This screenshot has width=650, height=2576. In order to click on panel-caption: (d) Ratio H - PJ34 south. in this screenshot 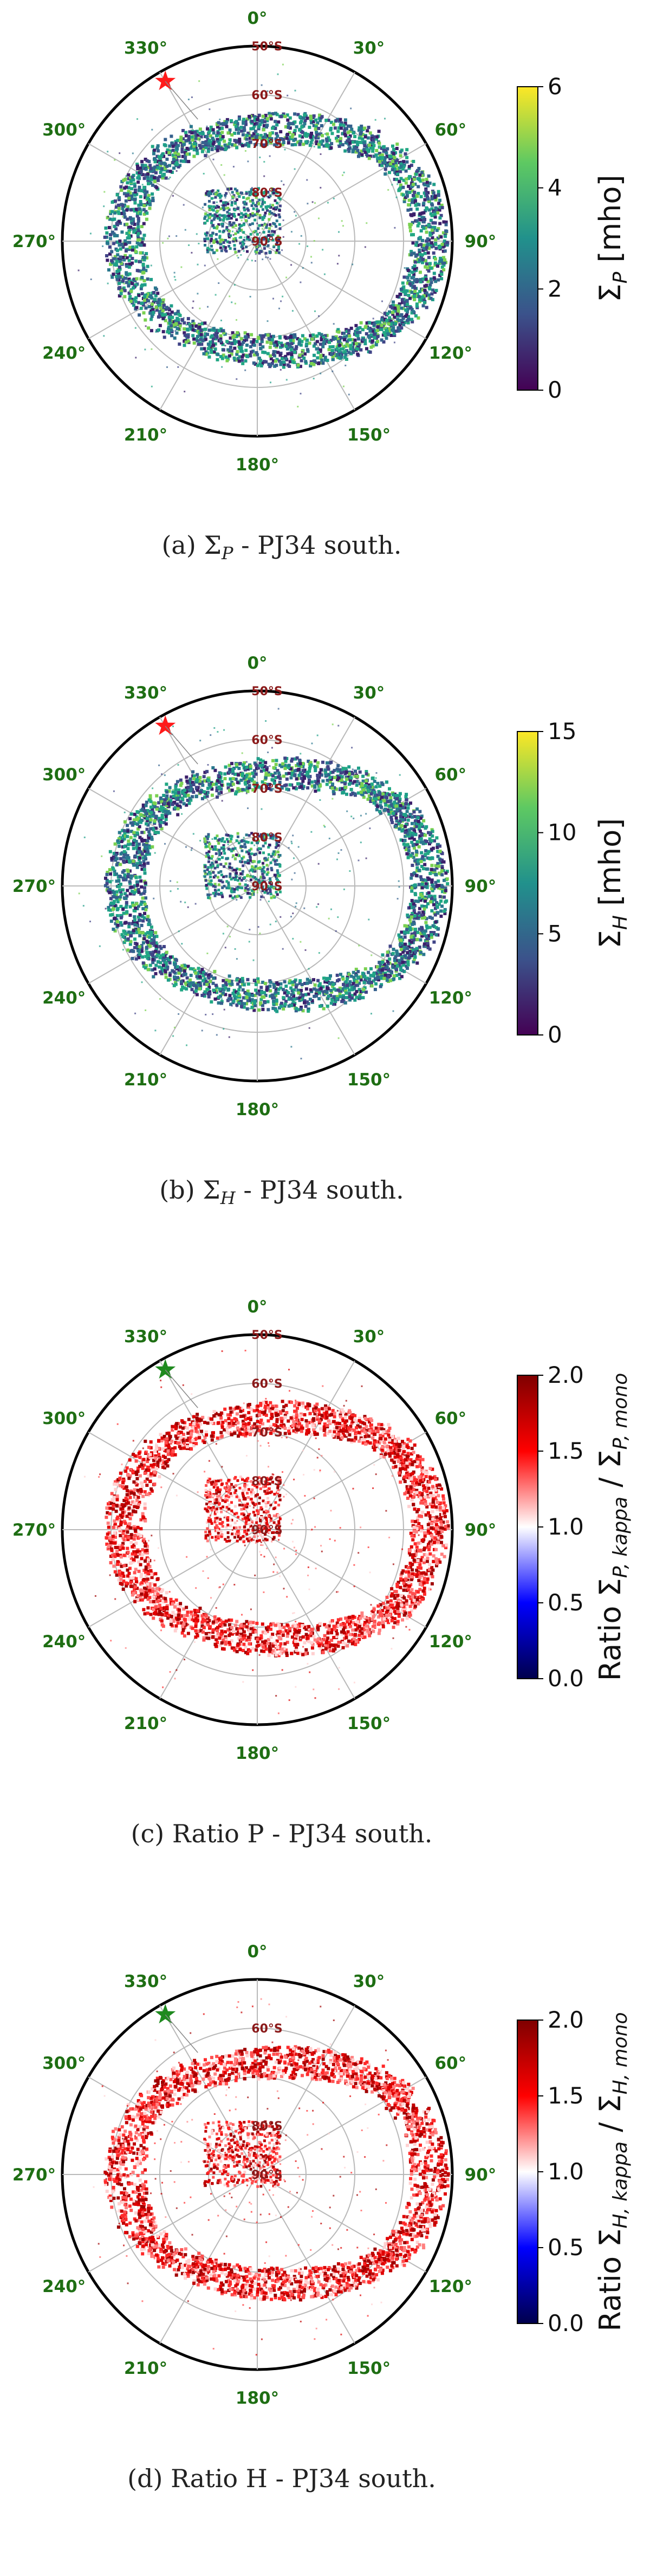, I will do `click(281, 2478)`.